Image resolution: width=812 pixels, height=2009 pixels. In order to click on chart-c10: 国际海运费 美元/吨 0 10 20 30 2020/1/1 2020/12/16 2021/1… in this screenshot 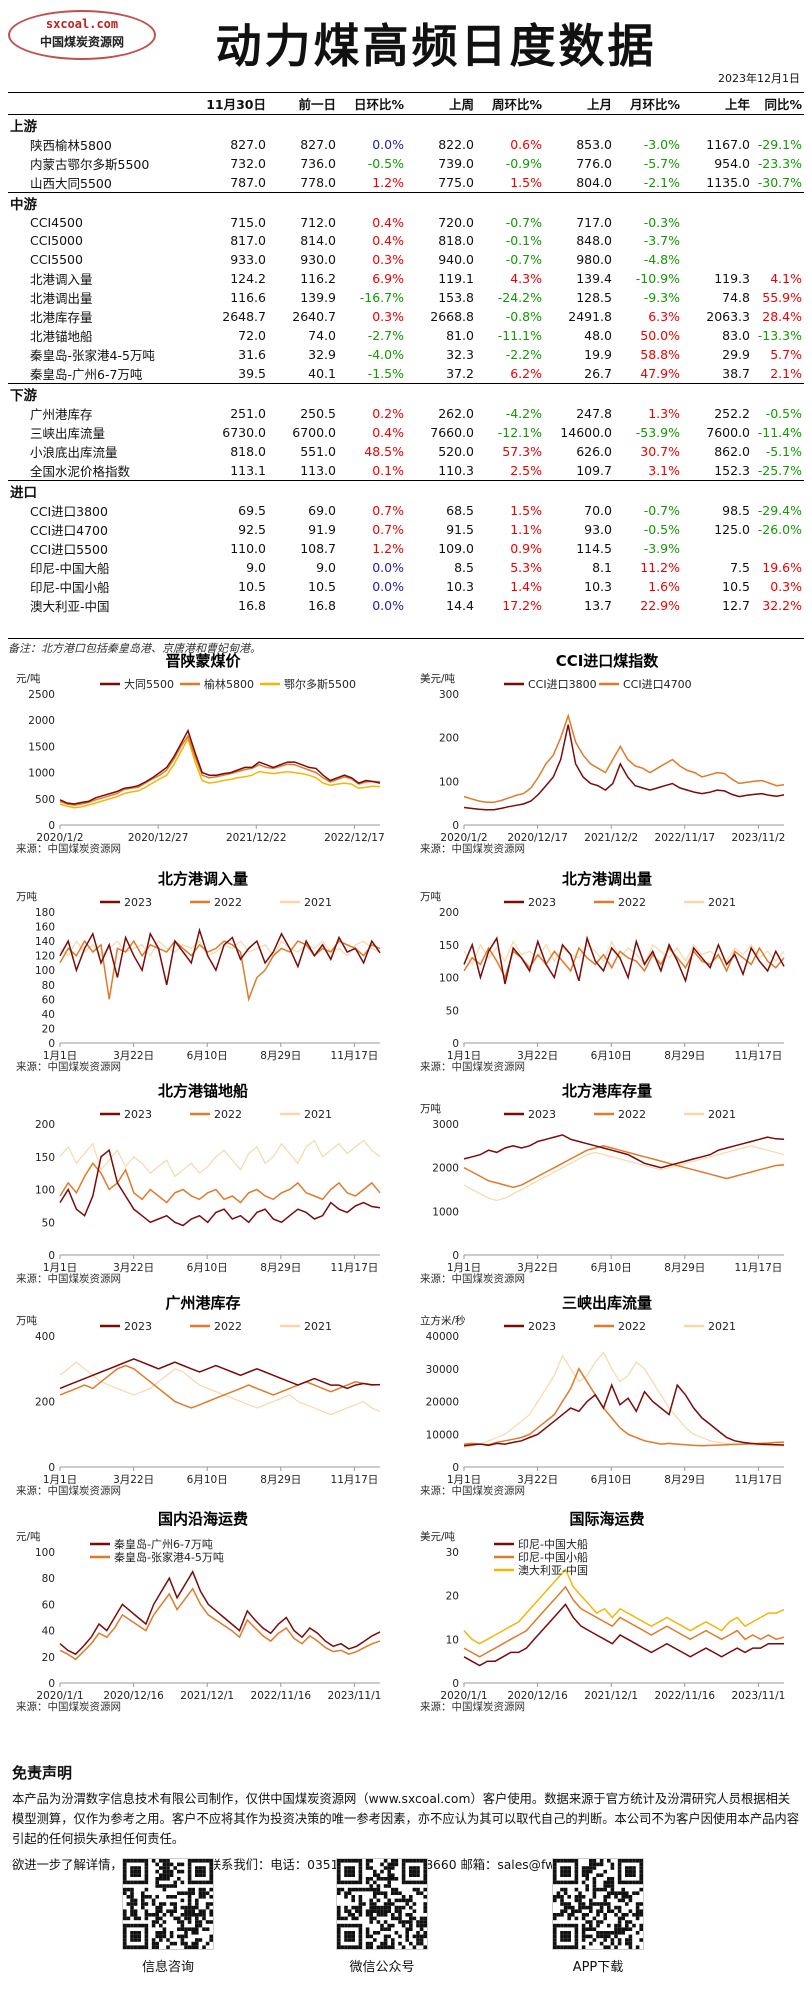, I will do `click(607, 1612)`.